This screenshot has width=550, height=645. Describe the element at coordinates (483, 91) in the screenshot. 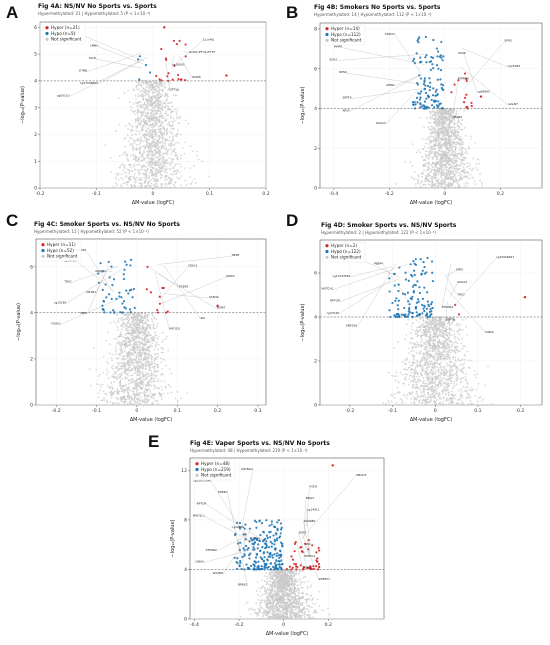

I see `gene-label: cg09893` at that location.